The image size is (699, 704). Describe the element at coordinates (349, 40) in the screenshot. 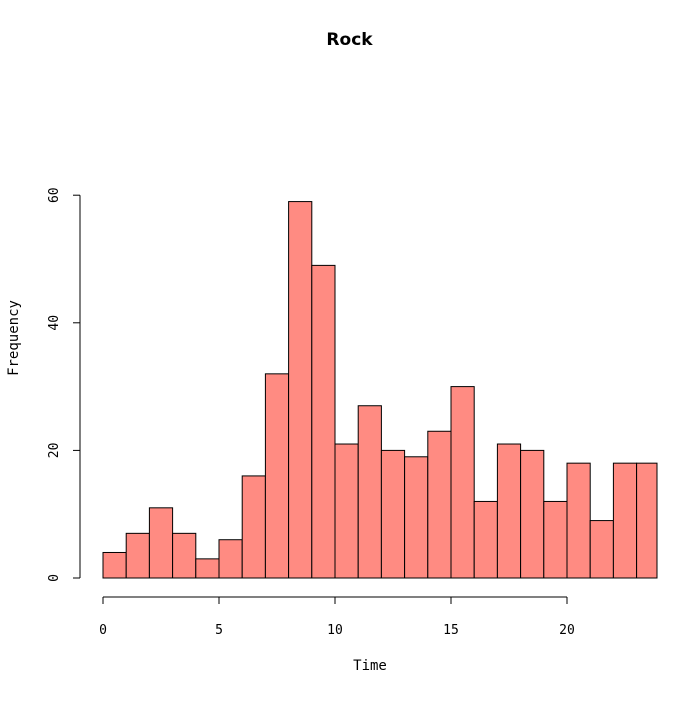

I see `chart-title: Rock` at that location.